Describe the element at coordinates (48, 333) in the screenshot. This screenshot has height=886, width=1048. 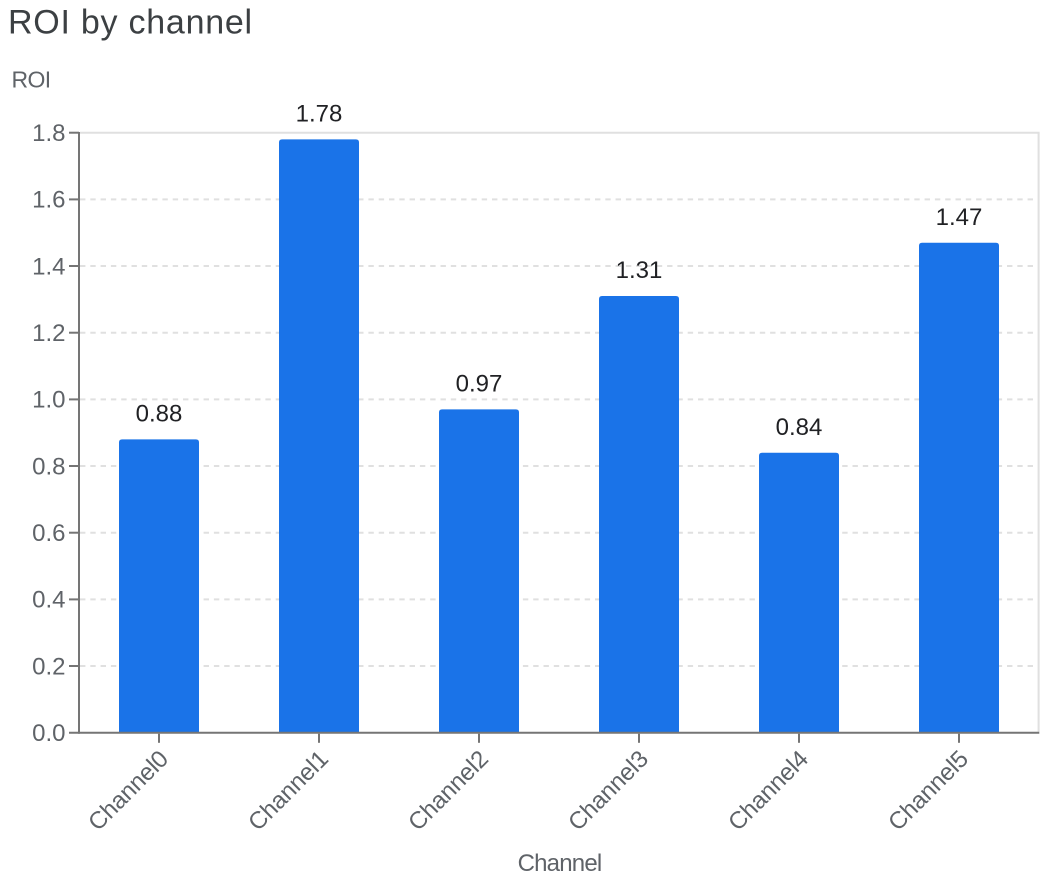
I see `svg-text: 1.2` at that location.